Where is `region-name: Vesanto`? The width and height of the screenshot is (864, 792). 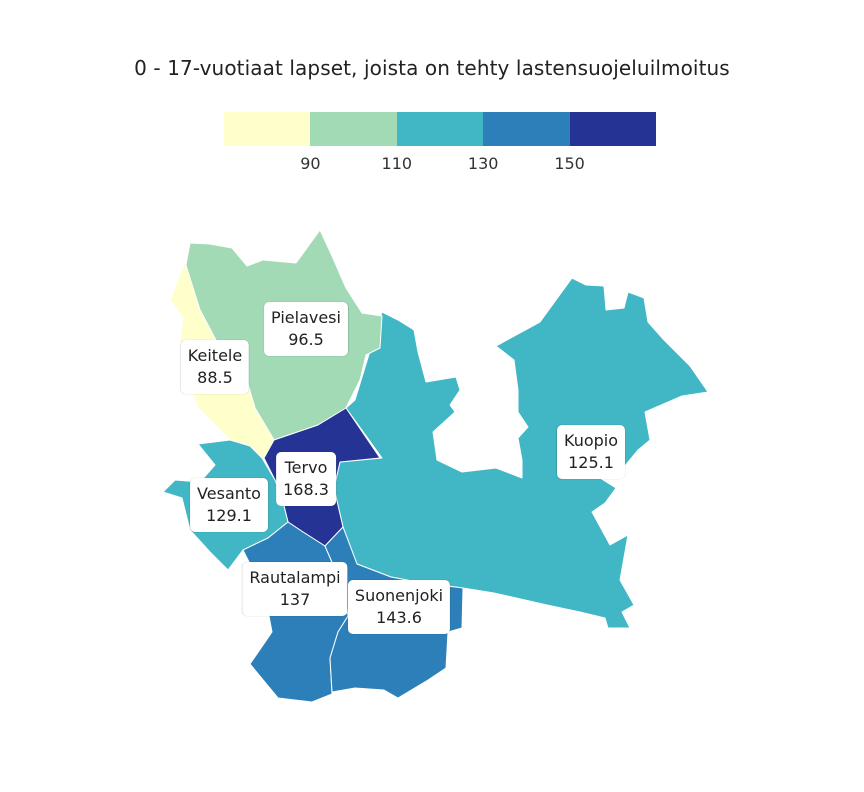 region-name: Vesanto is located at coordinates (229, 493).